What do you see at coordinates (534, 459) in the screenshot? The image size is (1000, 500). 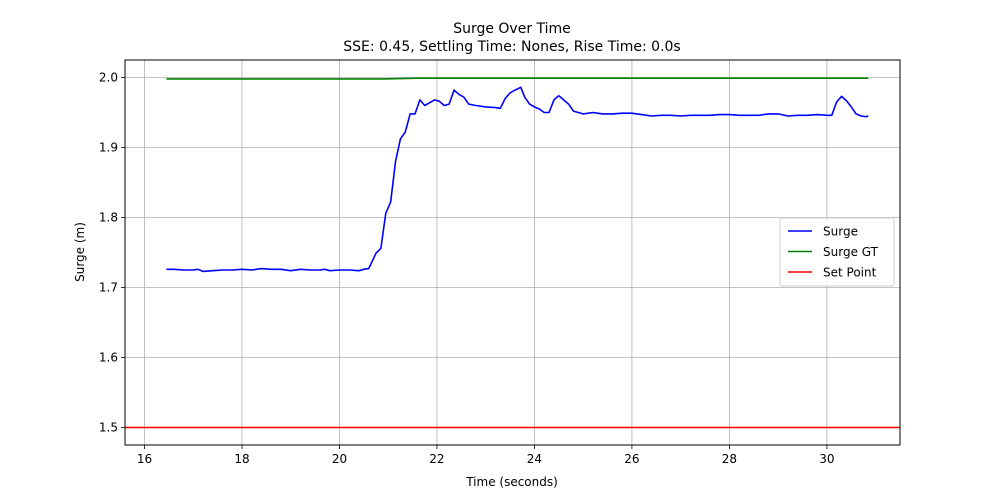 I see `x-tick-label: 24` at bounding box center [534, 459].